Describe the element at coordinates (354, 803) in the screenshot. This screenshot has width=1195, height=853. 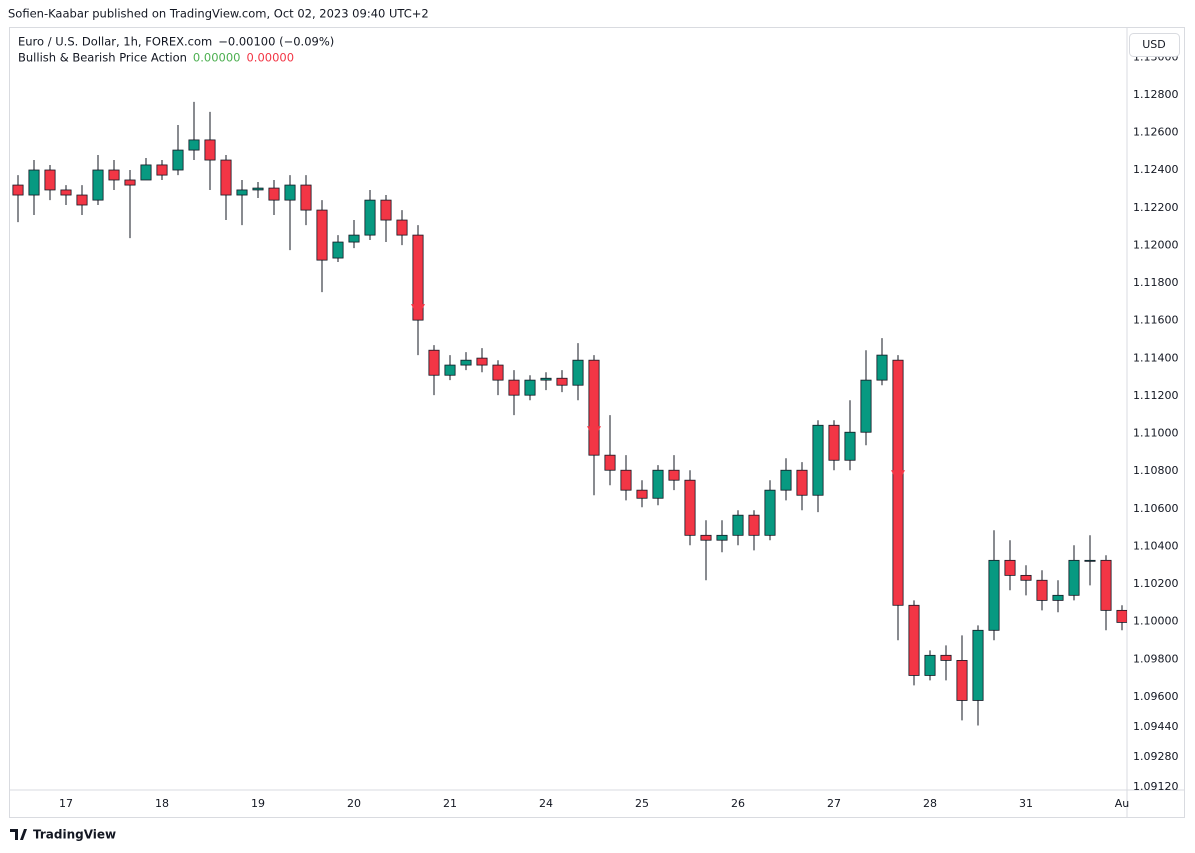
I see `x-tick-label: 20` at that location.